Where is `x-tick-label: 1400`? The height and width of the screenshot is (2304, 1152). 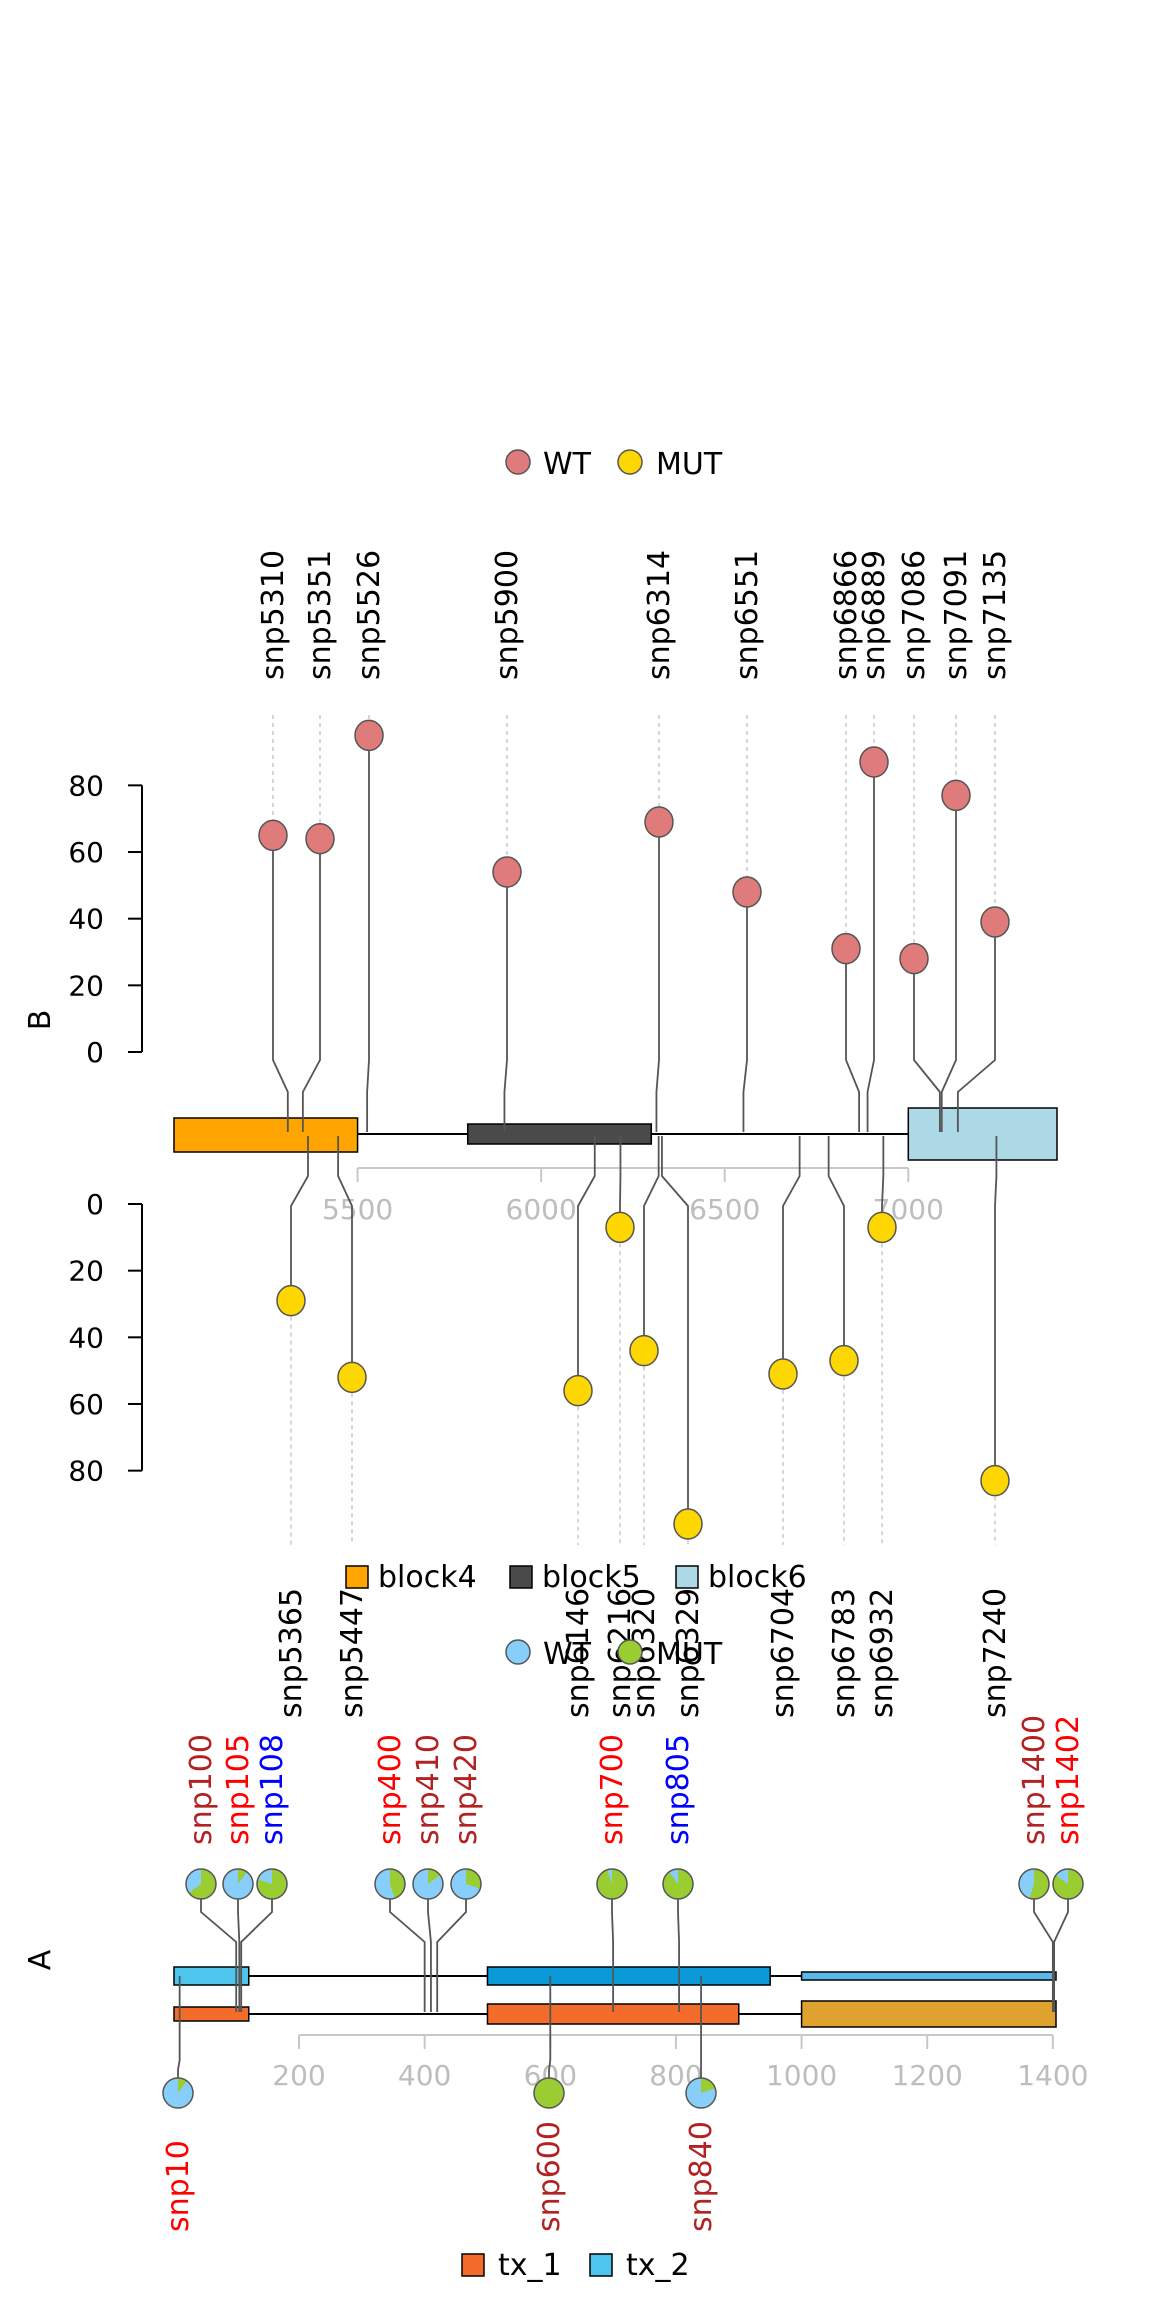 x-tick-label: 1400 is located at coordinates (1052, 2075).